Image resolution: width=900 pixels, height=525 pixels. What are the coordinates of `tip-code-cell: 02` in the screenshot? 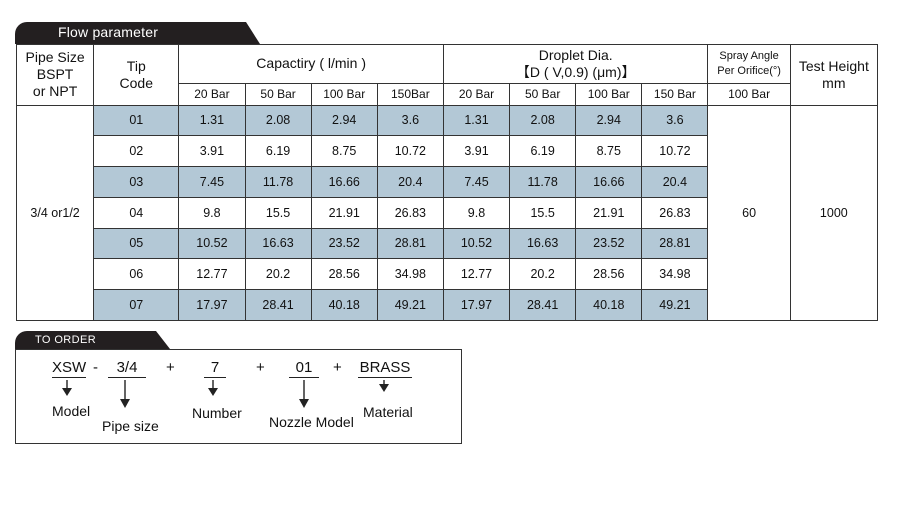 It's located at (136, 151).